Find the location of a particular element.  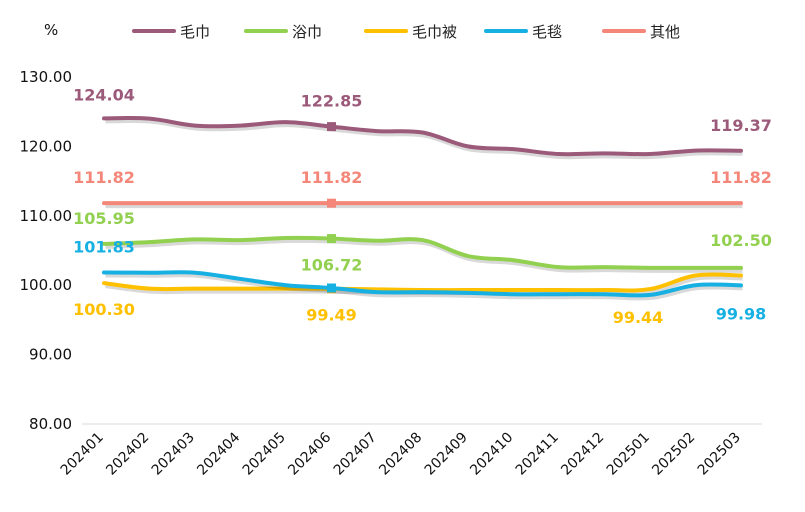

legend-label: 毛巾 is located at coordinates (195, 32).